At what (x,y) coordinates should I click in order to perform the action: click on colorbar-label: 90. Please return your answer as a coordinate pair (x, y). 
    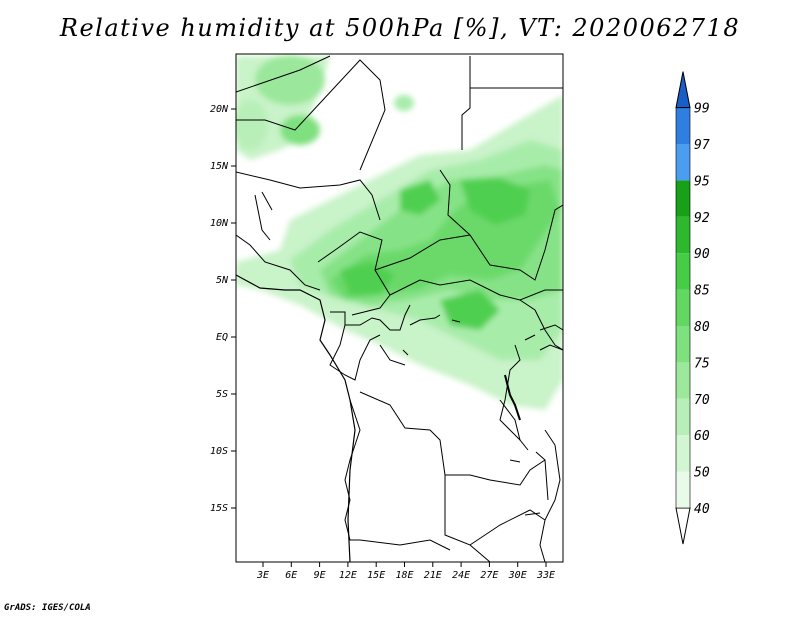
    Looking at the image, I should click on (702, 254).